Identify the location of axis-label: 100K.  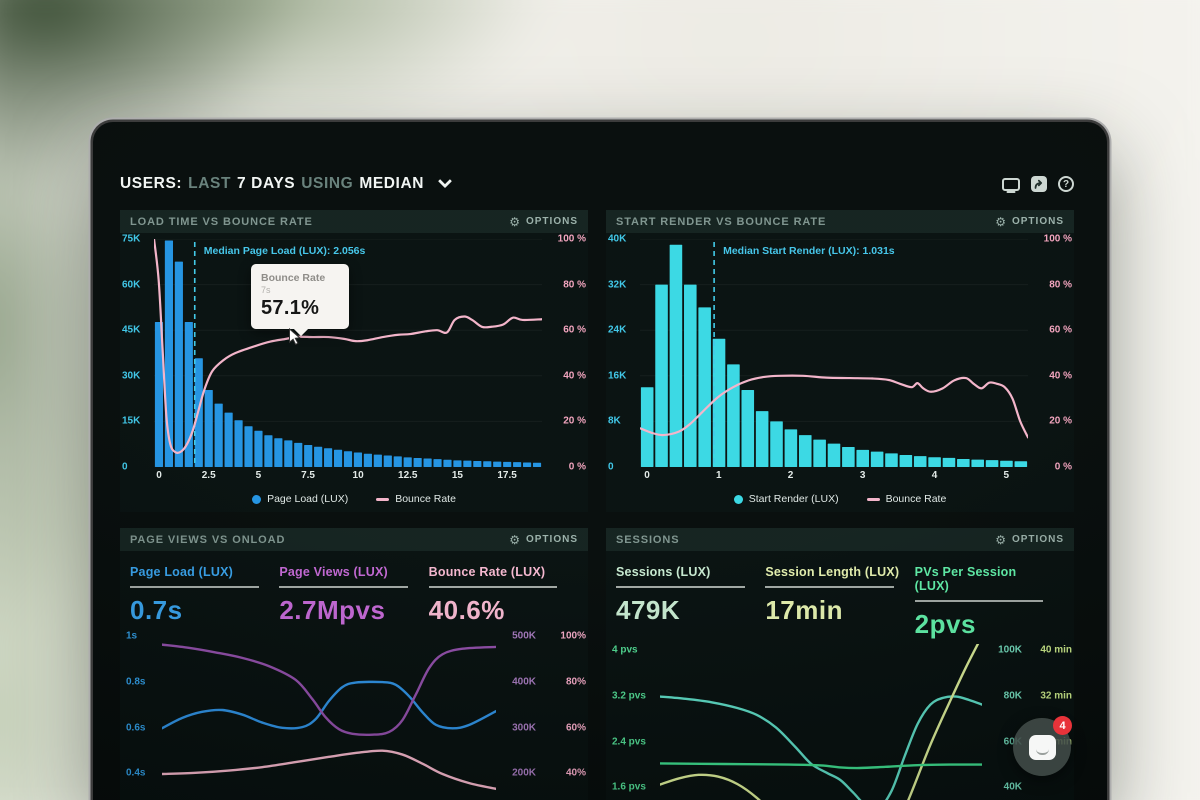
(1010, 650).